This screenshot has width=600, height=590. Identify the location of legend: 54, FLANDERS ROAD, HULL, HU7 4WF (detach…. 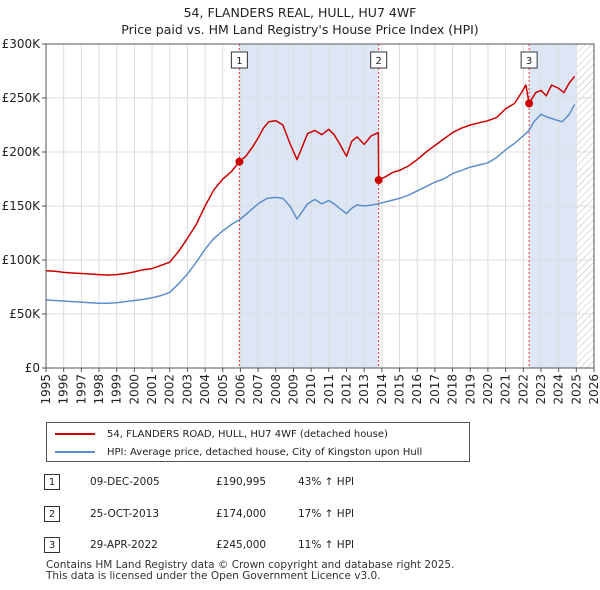
(258, 442).